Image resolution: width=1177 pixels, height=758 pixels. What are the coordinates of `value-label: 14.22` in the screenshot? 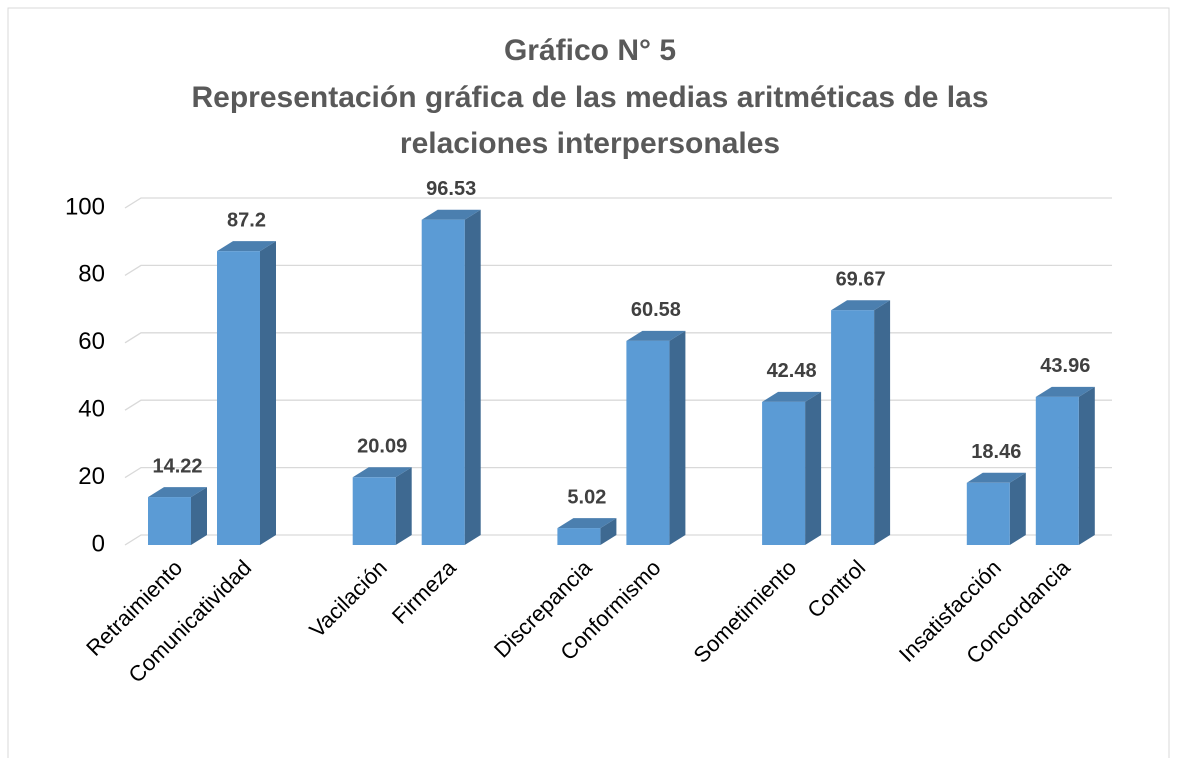 It's located at (177, 466).